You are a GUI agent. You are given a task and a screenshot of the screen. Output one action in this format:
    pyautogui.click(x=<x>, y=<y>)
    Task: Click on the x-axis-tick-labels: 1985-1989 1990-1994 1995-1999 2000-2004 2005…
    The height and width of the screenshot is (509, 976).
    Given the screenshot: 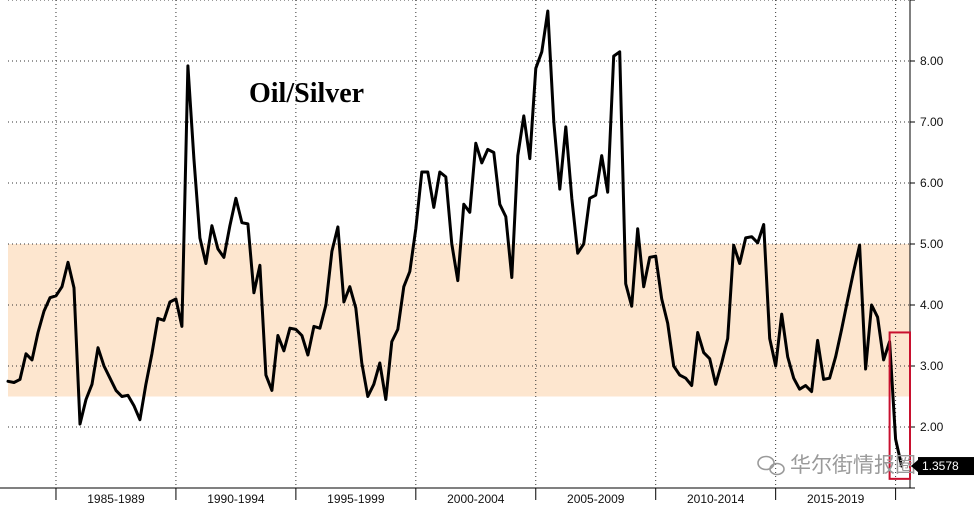 What is the action you would take?
    pyautogui.click(x=476, y=497)
    